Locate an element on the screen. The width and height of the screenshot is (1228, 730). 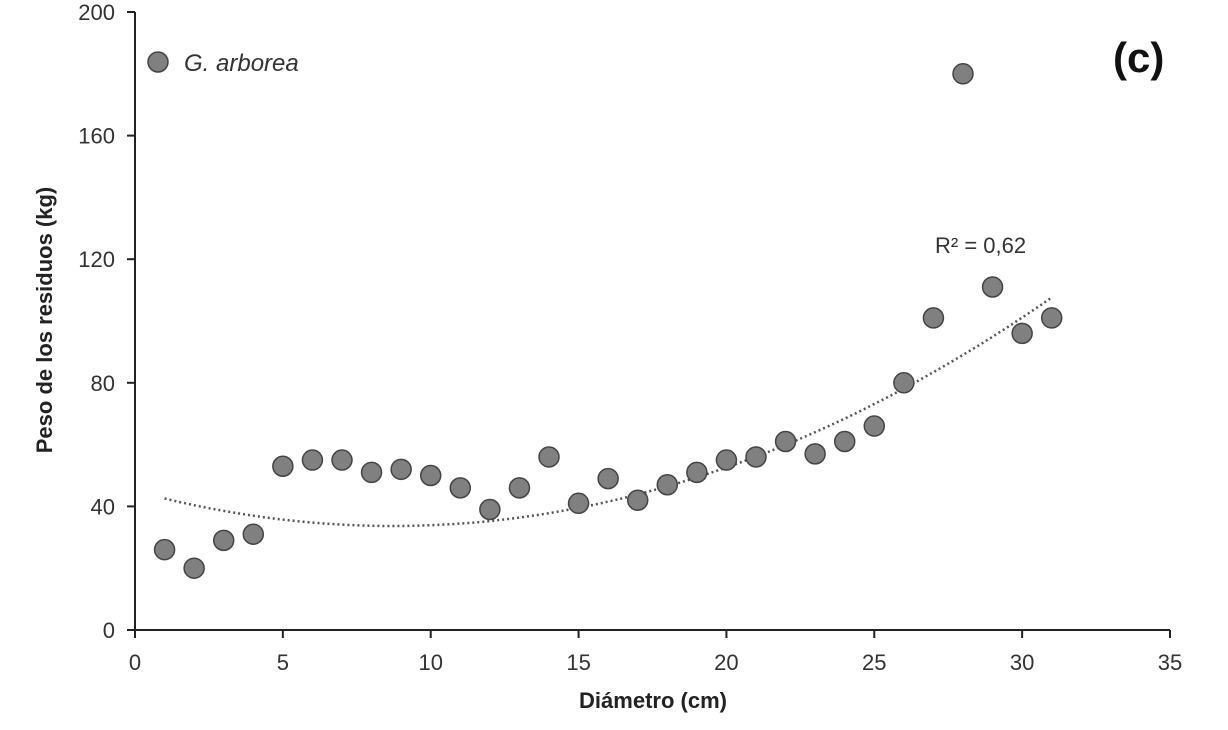
x-tick-label: 10 is located at coordinates (430, 662).